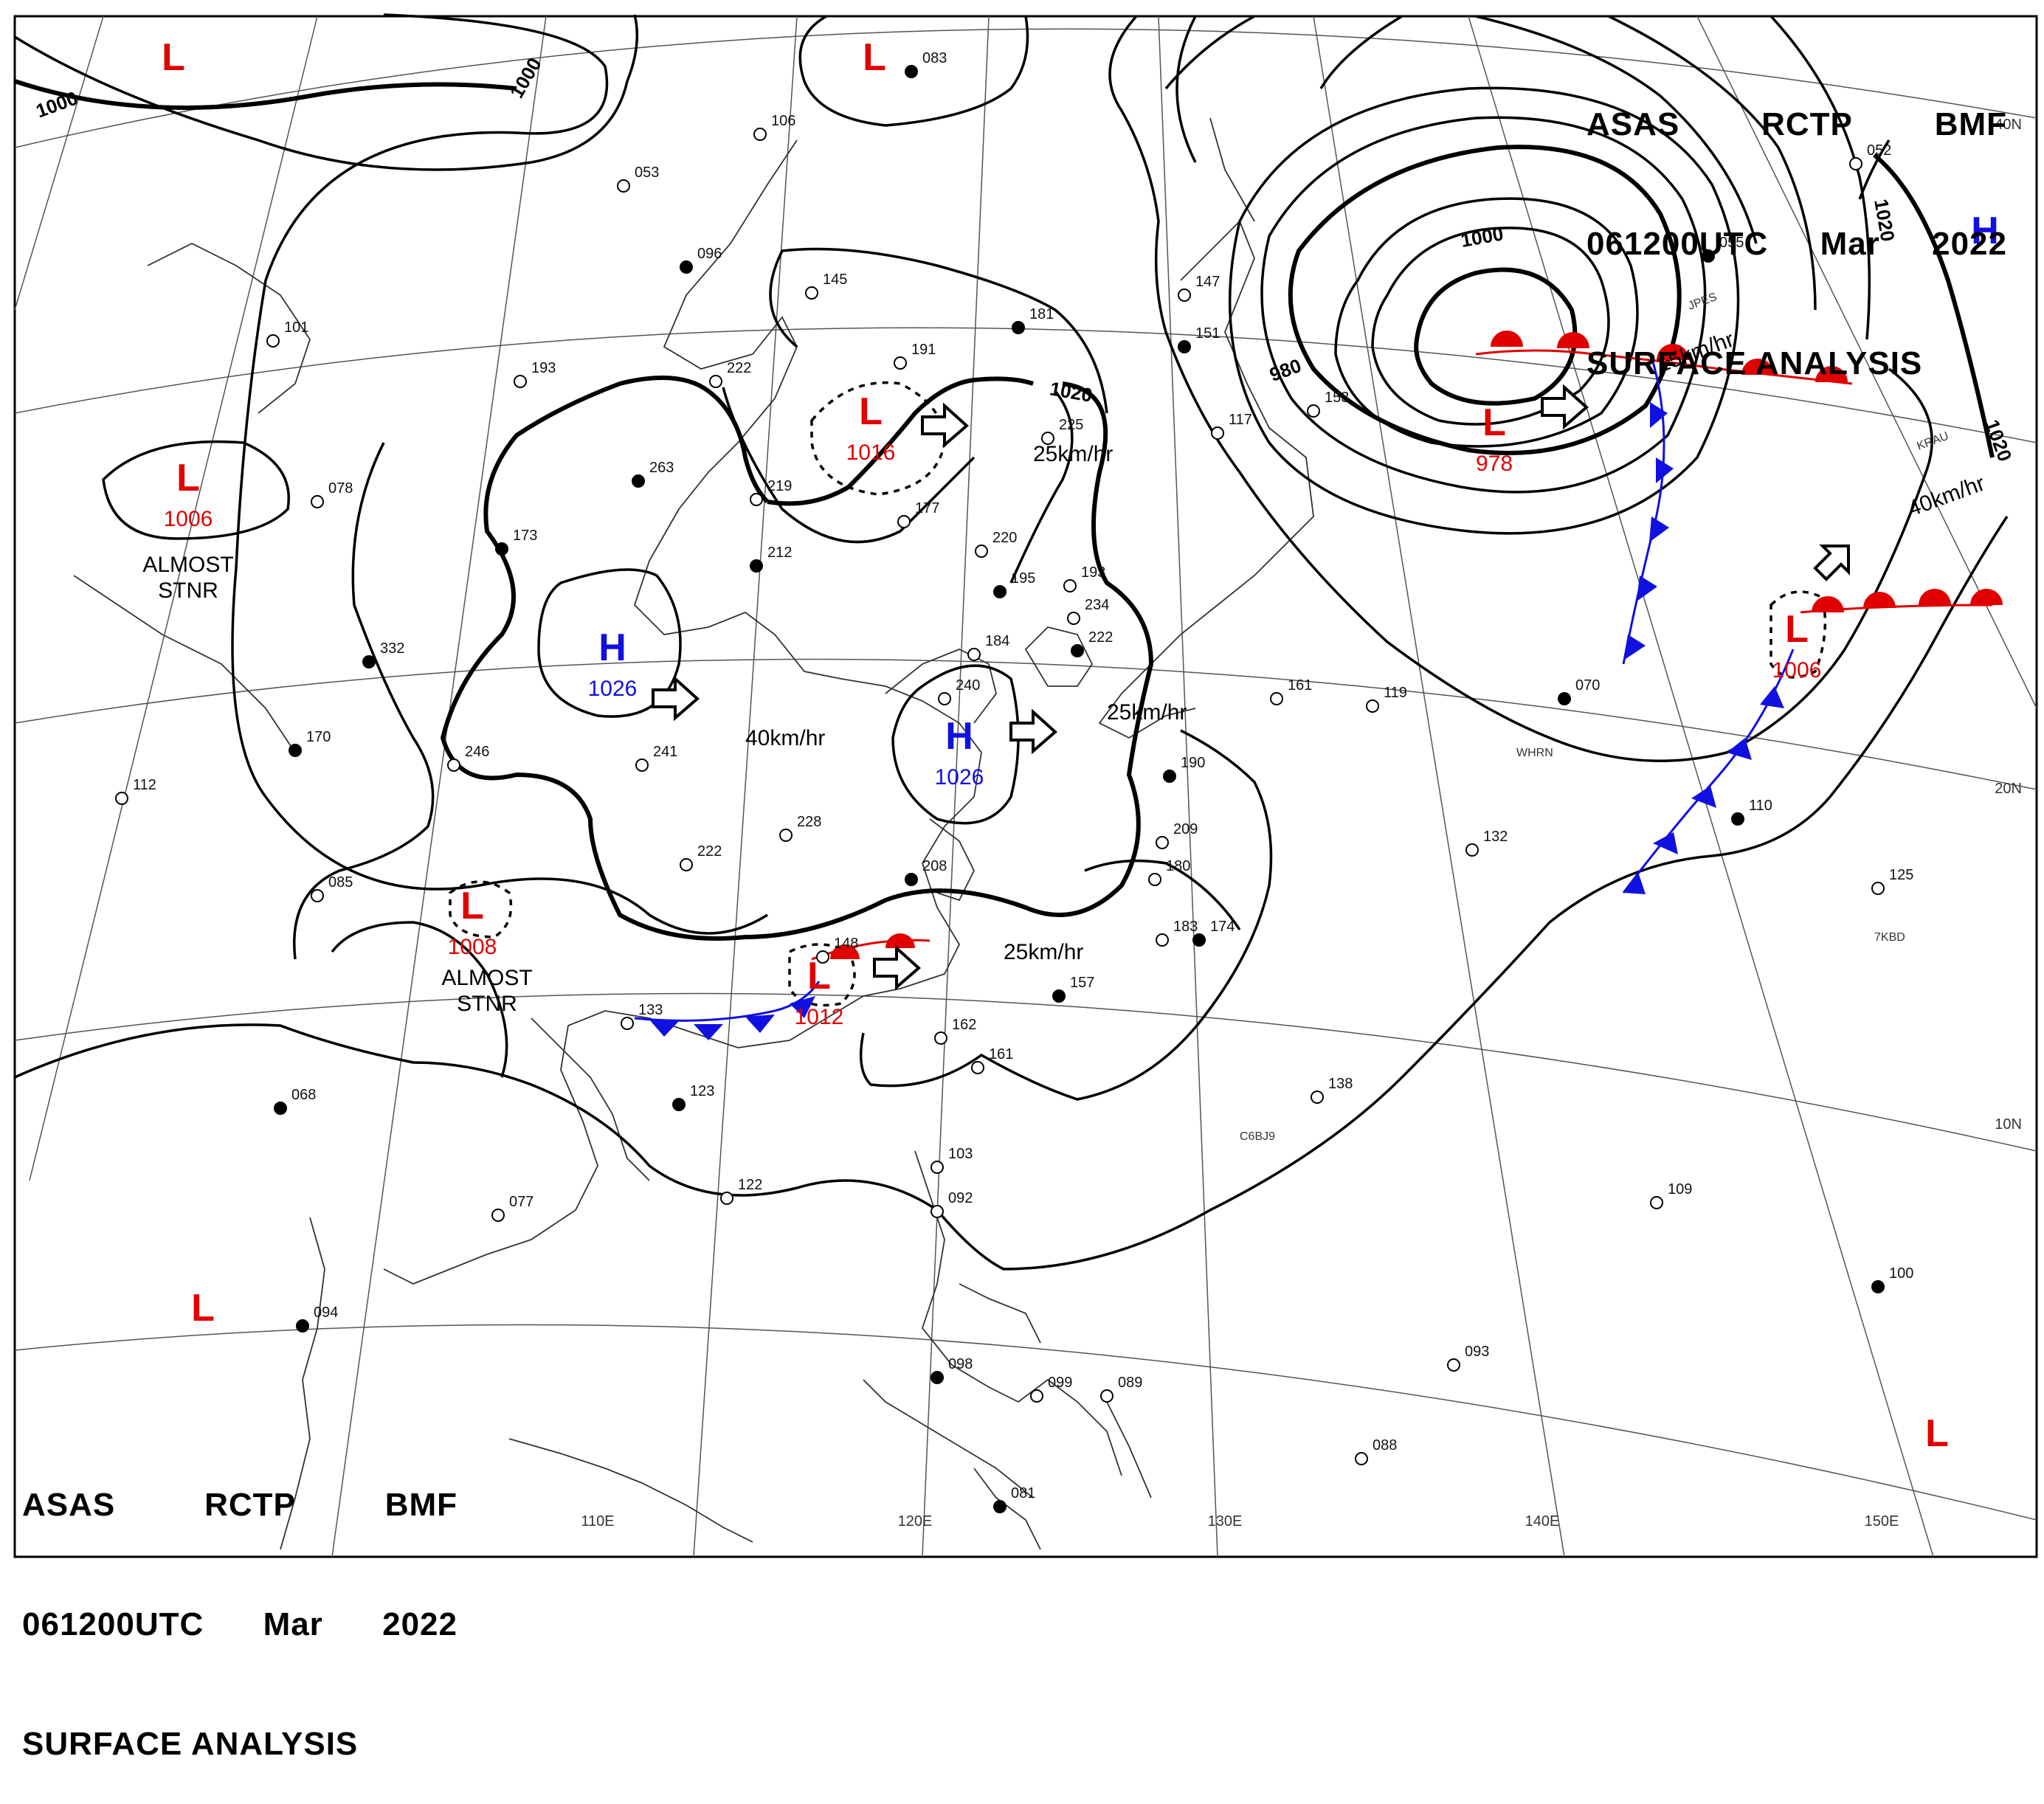 The width and height of the screenshot is (2044, 1804). What do you see at coordinates (1477, 1352) in the screenshot?
I see `station-pressure: 093` at bounding box center [1477, 1352].